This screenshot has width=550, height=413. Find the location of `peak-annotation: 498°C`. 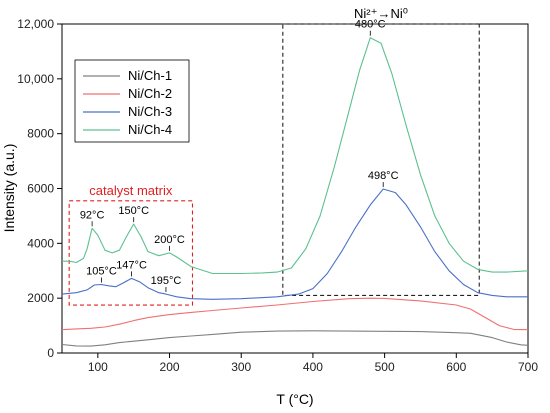

peak-annotation: 498°C is located at coordinates (383, 176).